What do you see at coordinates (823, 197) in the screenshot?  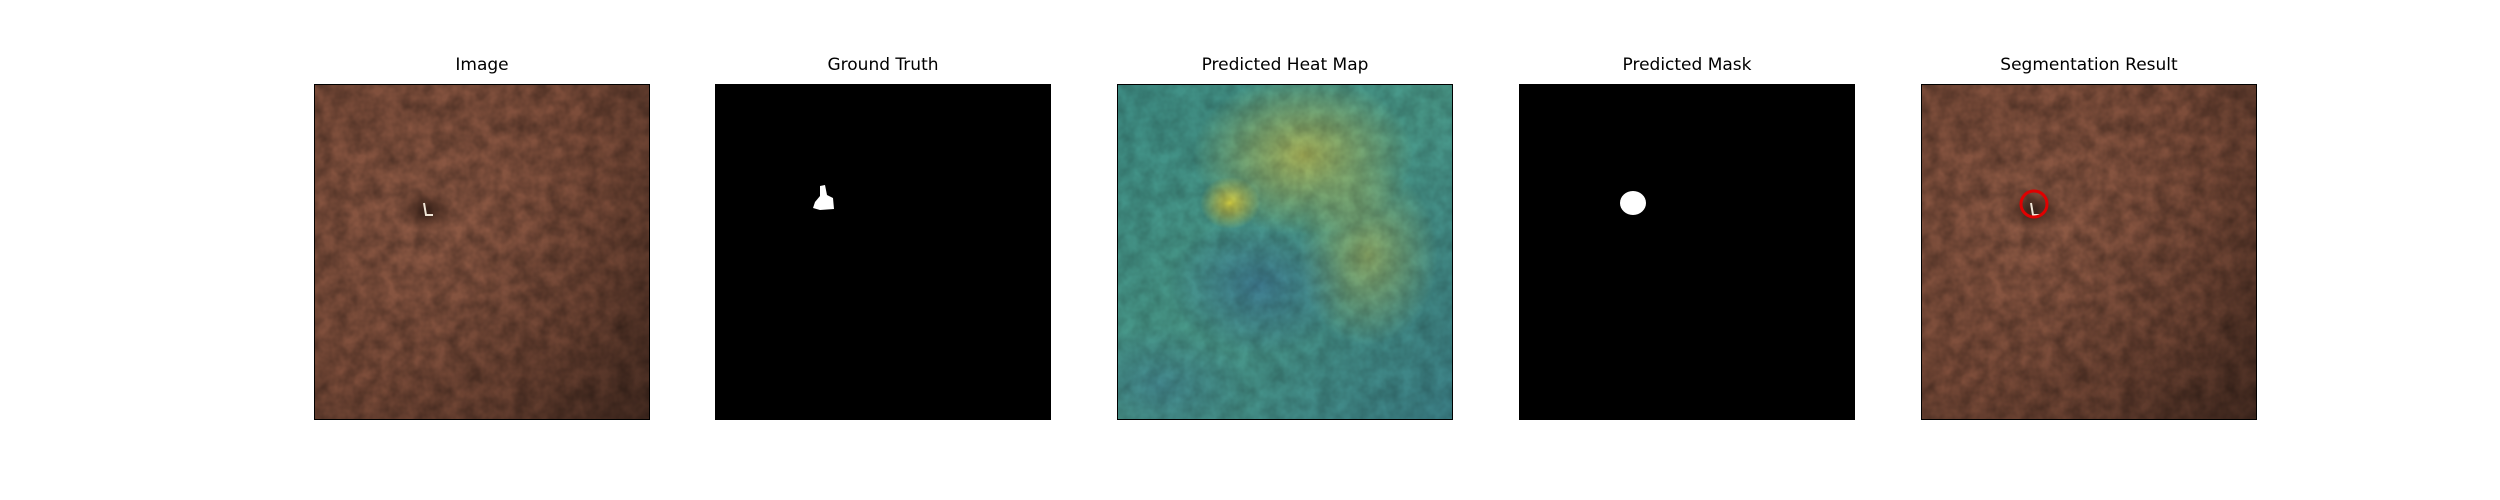 I see `ground-truth-region` at bounding box center [823, 197].